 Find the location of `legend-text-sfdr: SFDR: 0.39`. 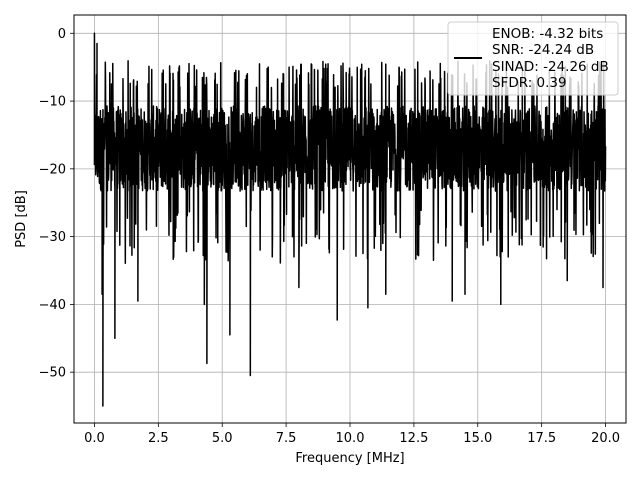

legend-text-sfdr: SFDR: 0.39 is located at coordinates (529, 83).